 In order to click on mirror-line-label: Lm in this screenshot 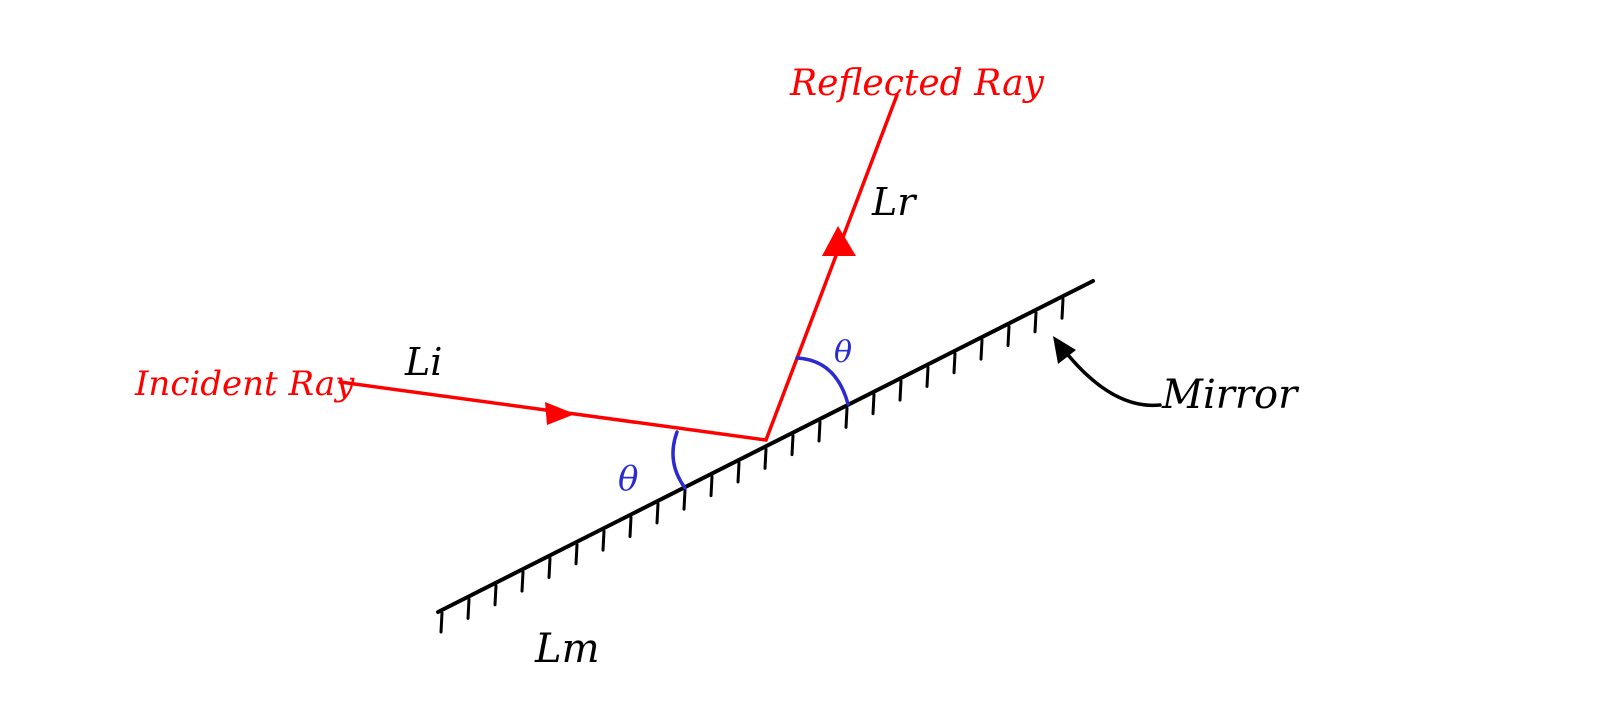, I will do `click(567, 649)`.